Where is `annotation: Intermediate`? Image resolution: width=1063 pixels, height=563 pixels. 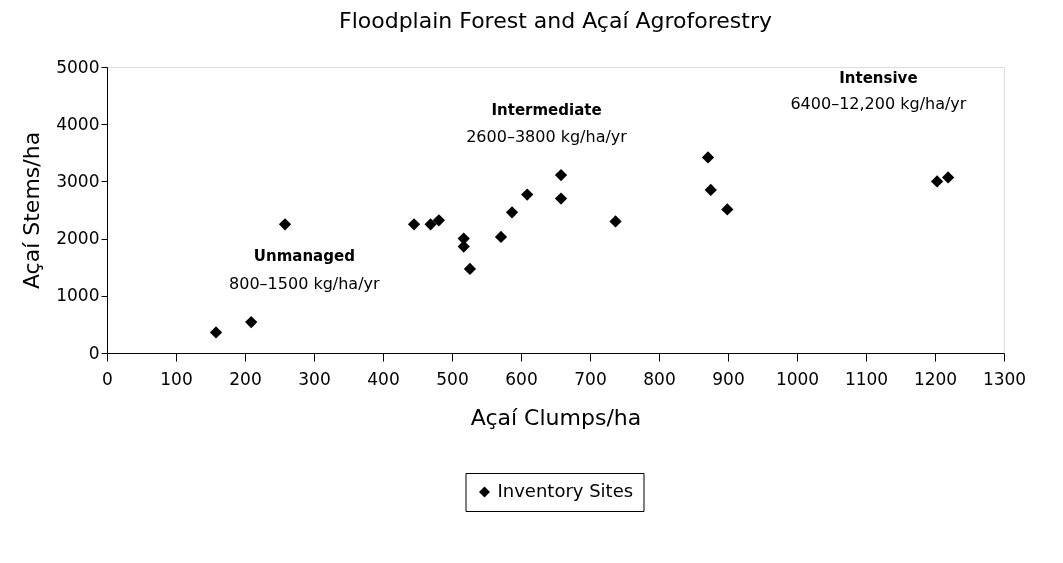 annotation: Intermediate is located at coordinates (546, 109).